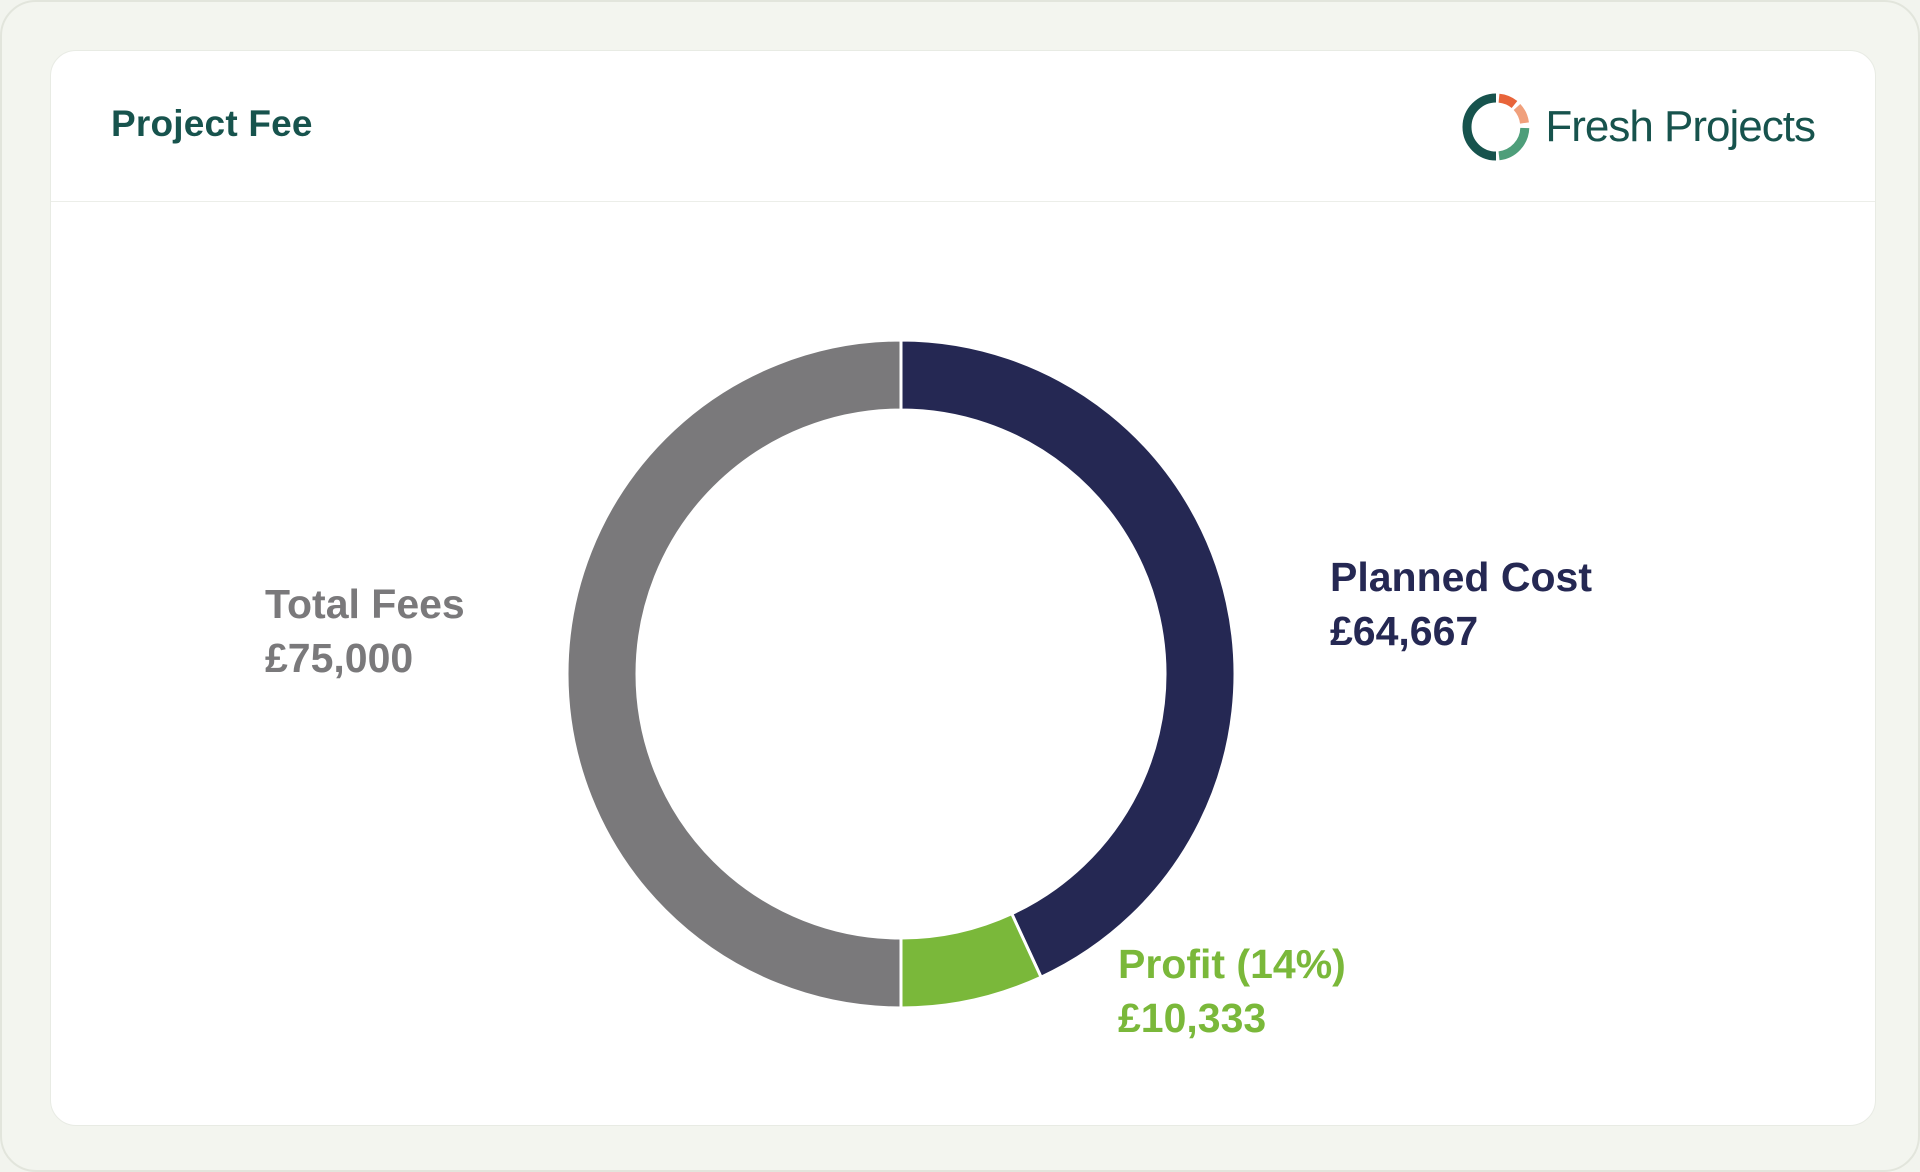  I want to click on brand: Fresh Projects, so click(1638, 127).